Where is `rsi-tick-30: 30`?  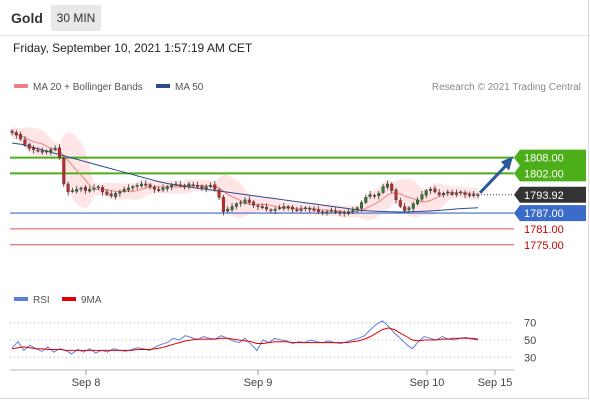
rsi-tick-30: 30 is located at coordinates (530, 358).